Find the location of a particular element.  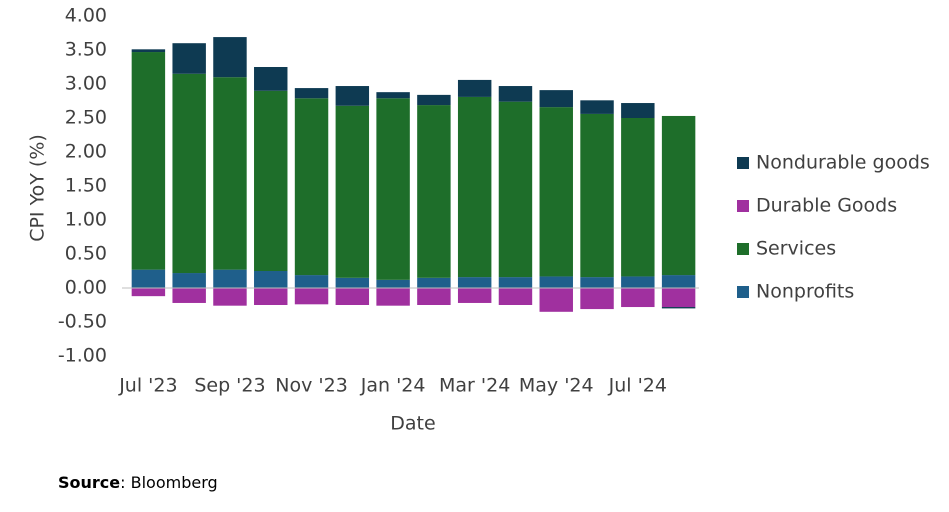

legend-label: Durable Goods is located at coordinates (826, 206).